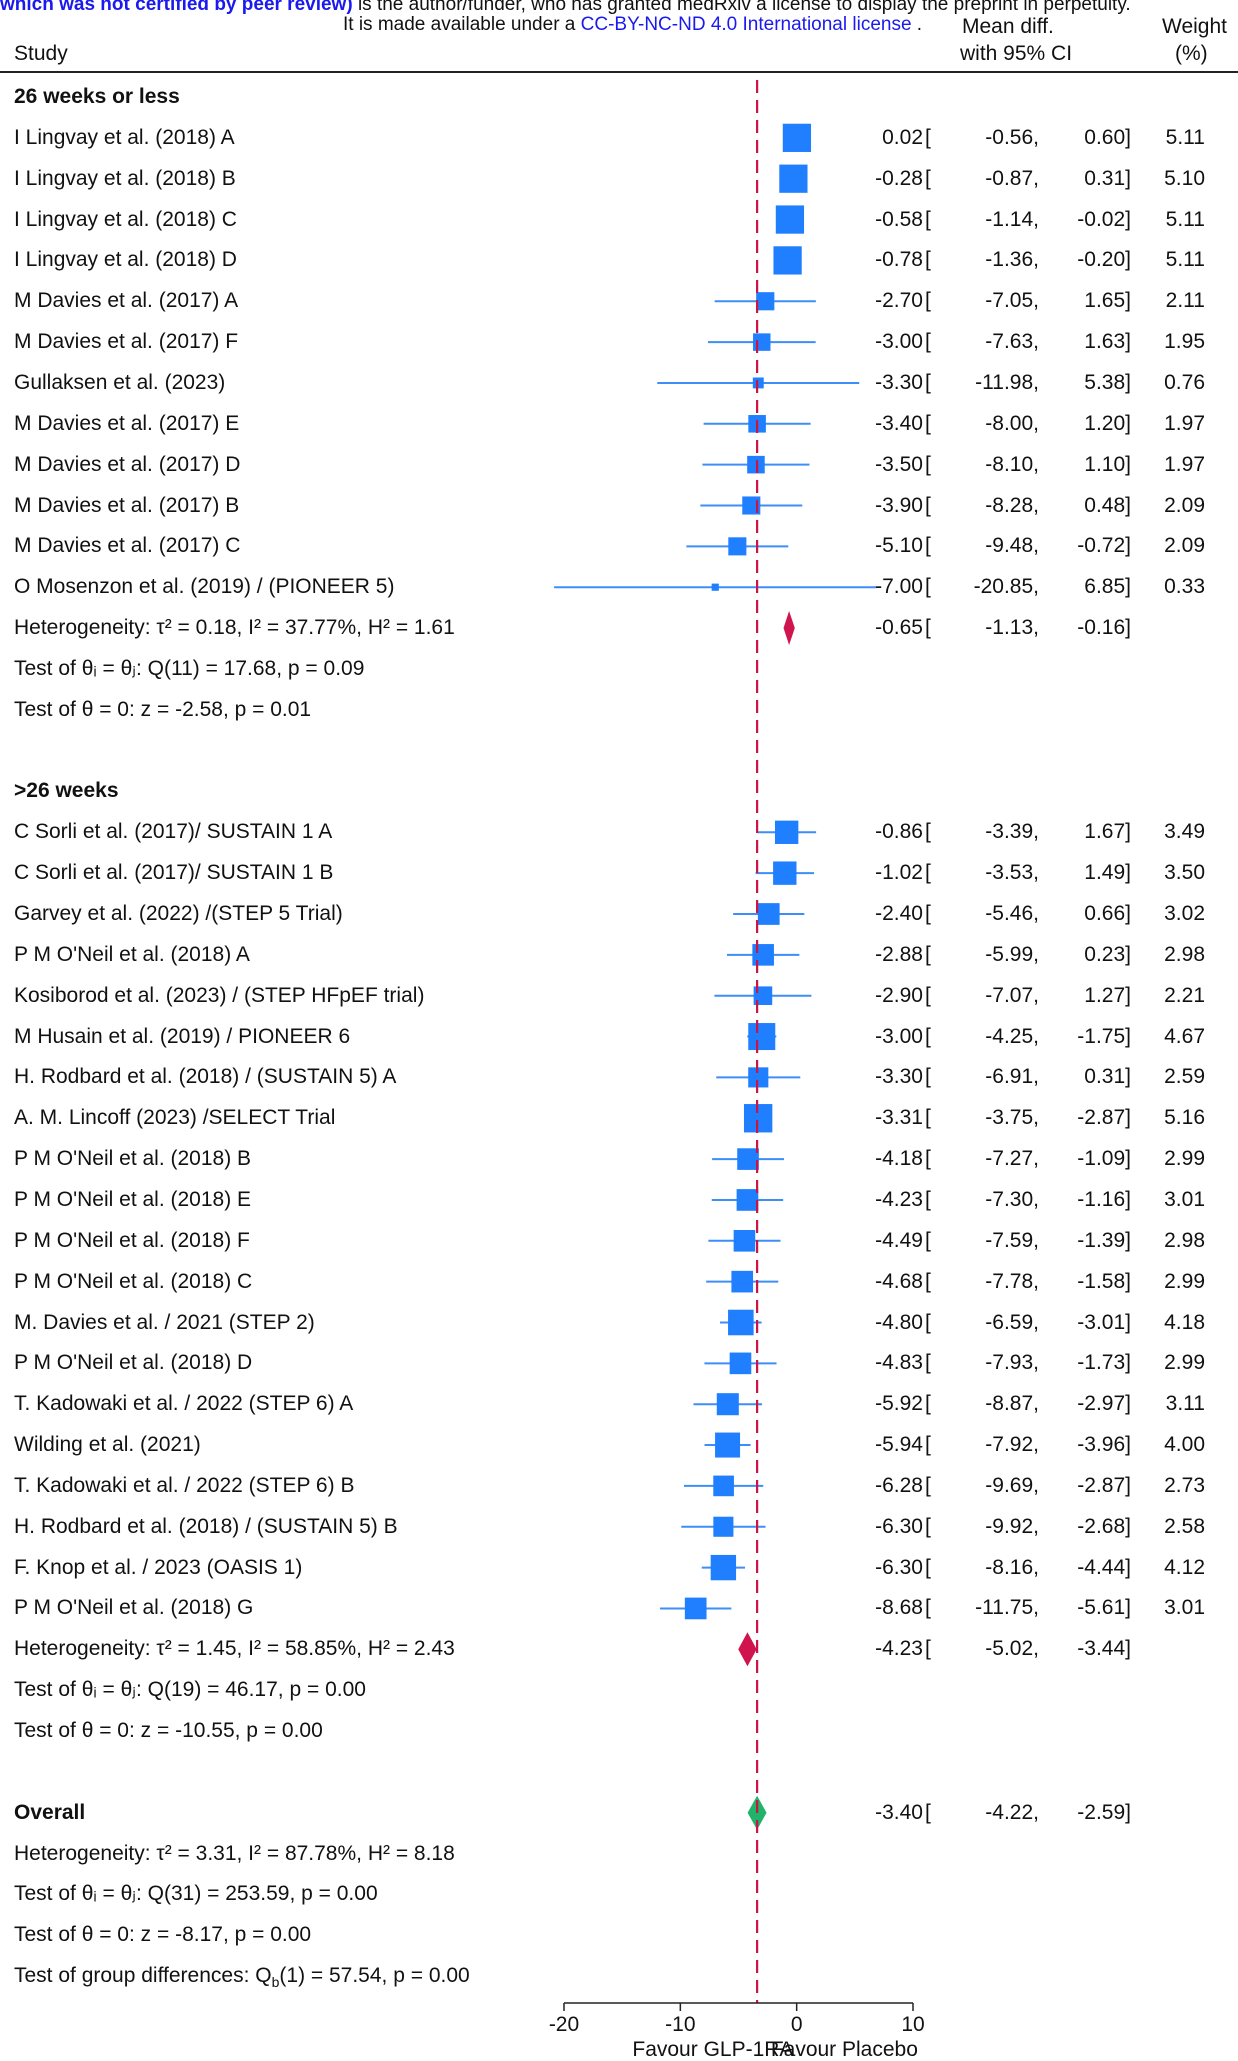  I want to click on license-suffix: ., so click(917, 24).